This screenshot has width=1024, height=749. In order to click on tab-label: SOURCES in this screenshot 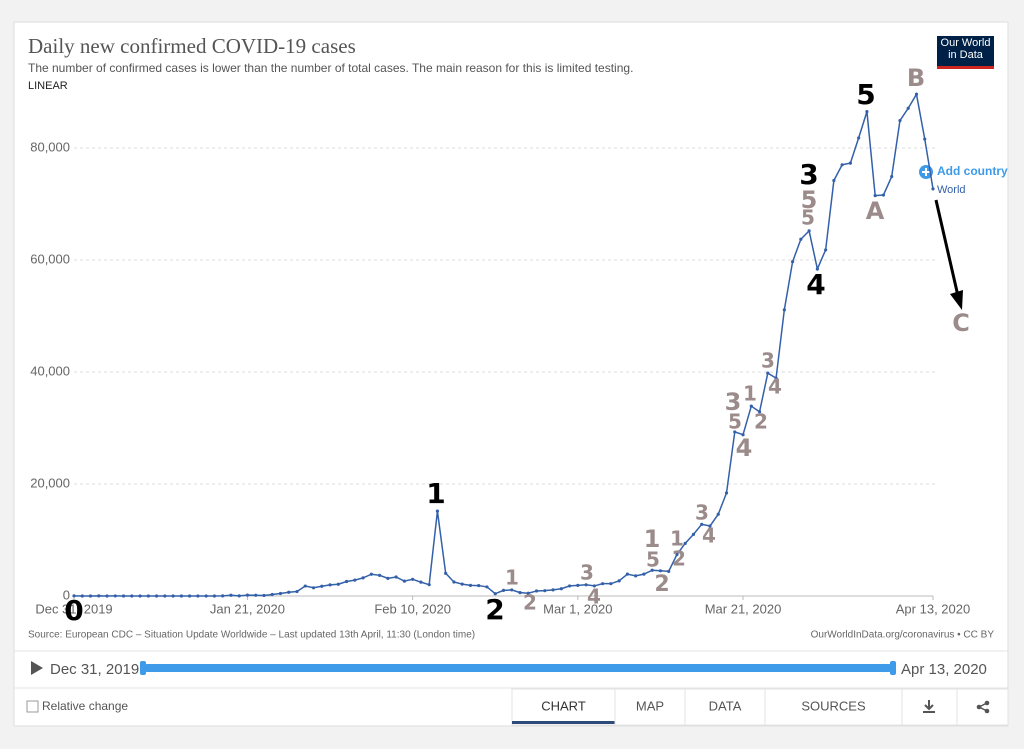, I will do `click(833, 705)`.